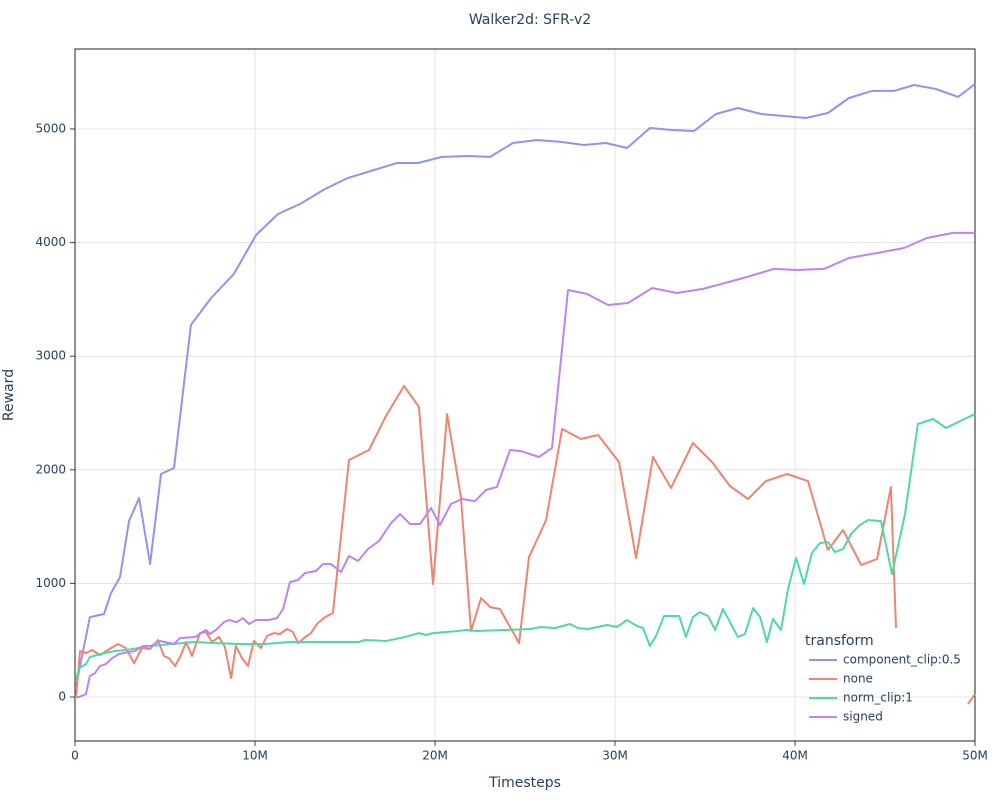 The width and height of the screenshot is (1000, 800). Describe the element at coordinates (863, 717) in the screenshot. I see `legend-label: signed` at that location.